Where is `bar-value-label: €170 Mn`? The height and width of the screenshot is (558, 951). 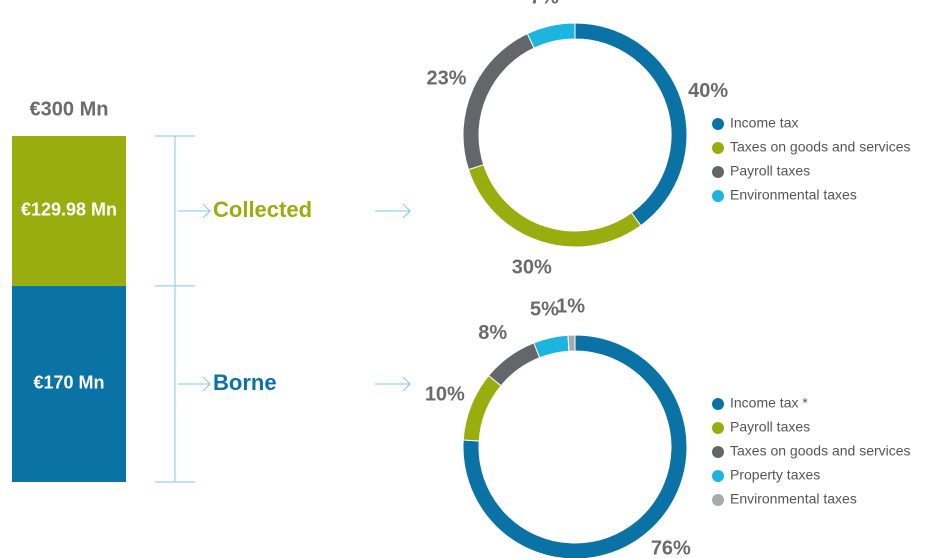
bar-value-label: €170 Mn is located at coordinates (68, 383).